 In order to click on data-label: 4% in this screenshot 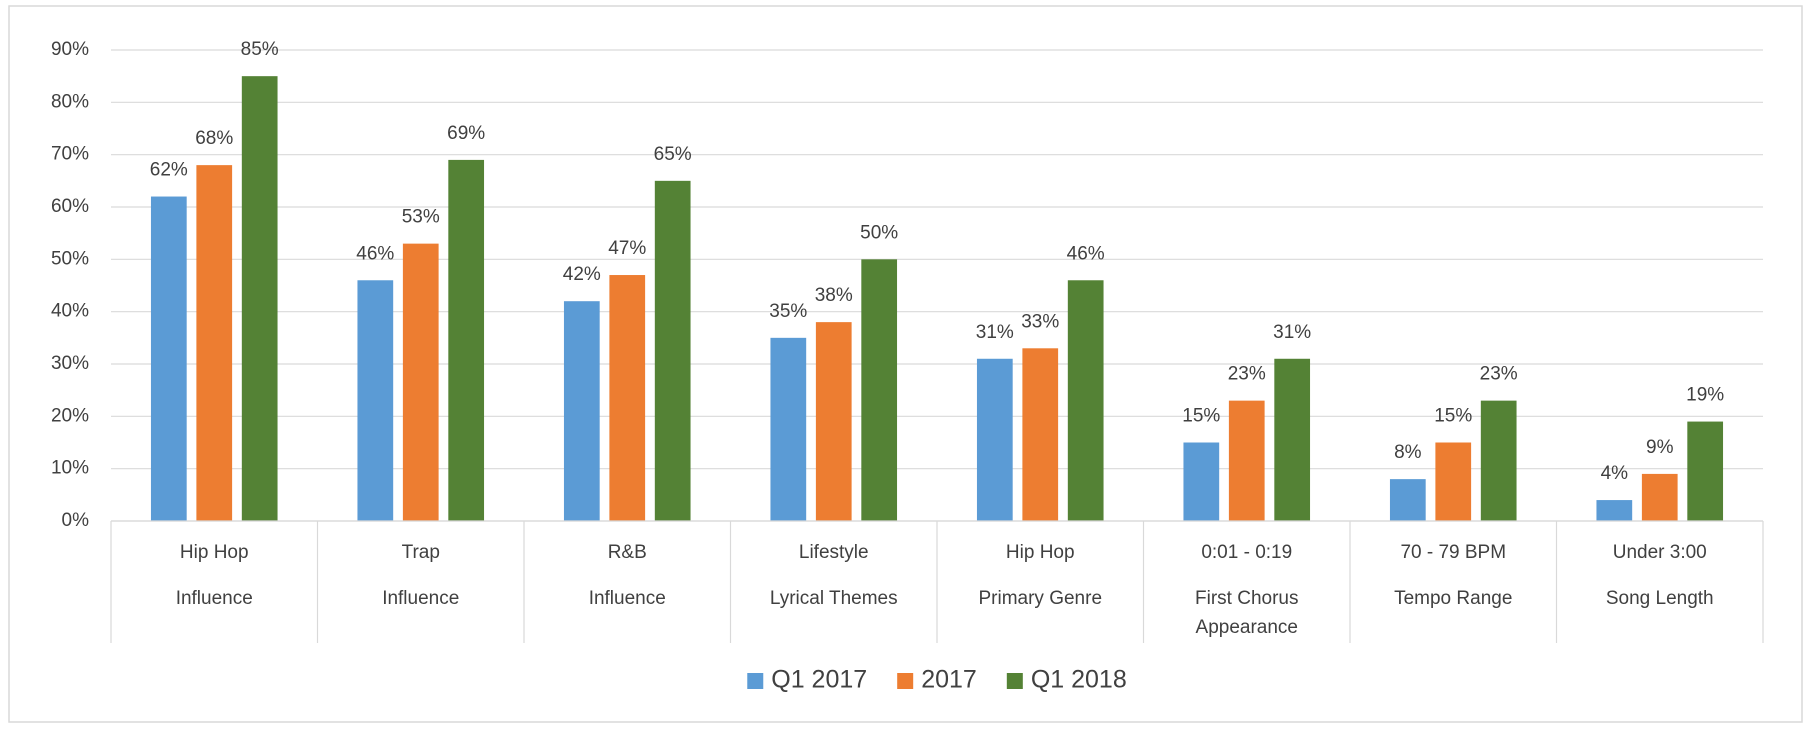, I will do `click(1615, 473)`.